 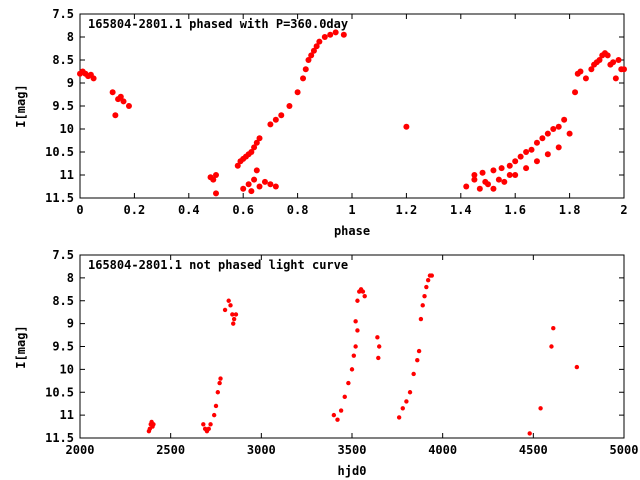 I want to click on y-tick-label: 11, so click(x=67, y=175).